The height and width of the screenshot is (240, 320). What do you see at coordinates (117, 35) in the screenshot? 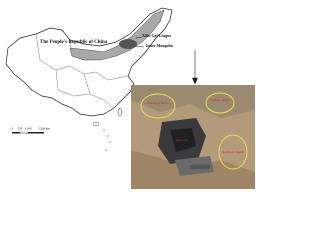
I see `inner-mongolia` at bounding box center [117, 35].